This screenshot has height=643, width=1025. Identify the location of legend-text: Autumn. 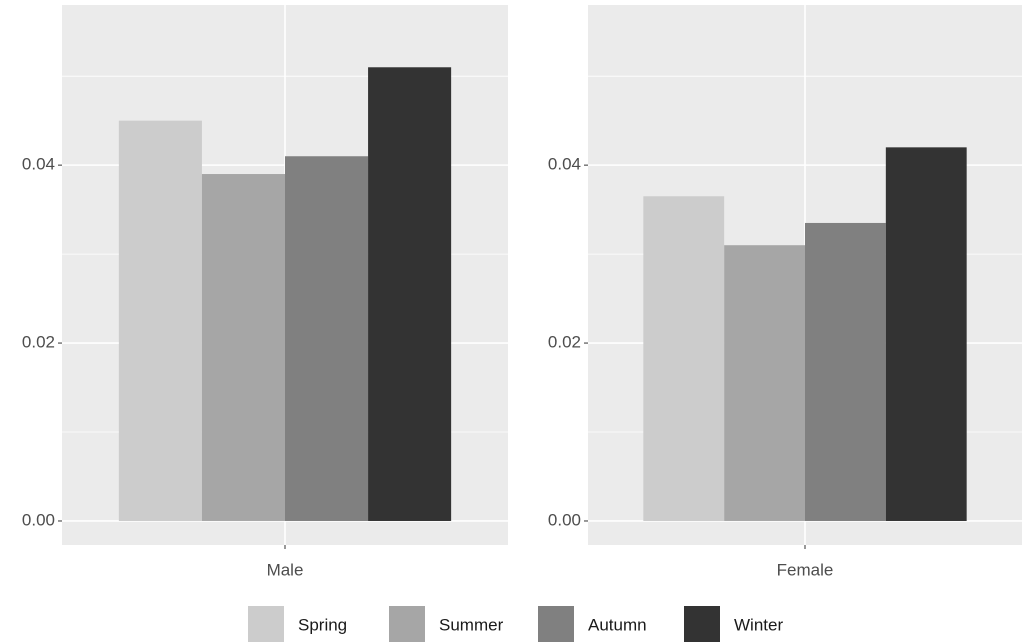
(617, 624).